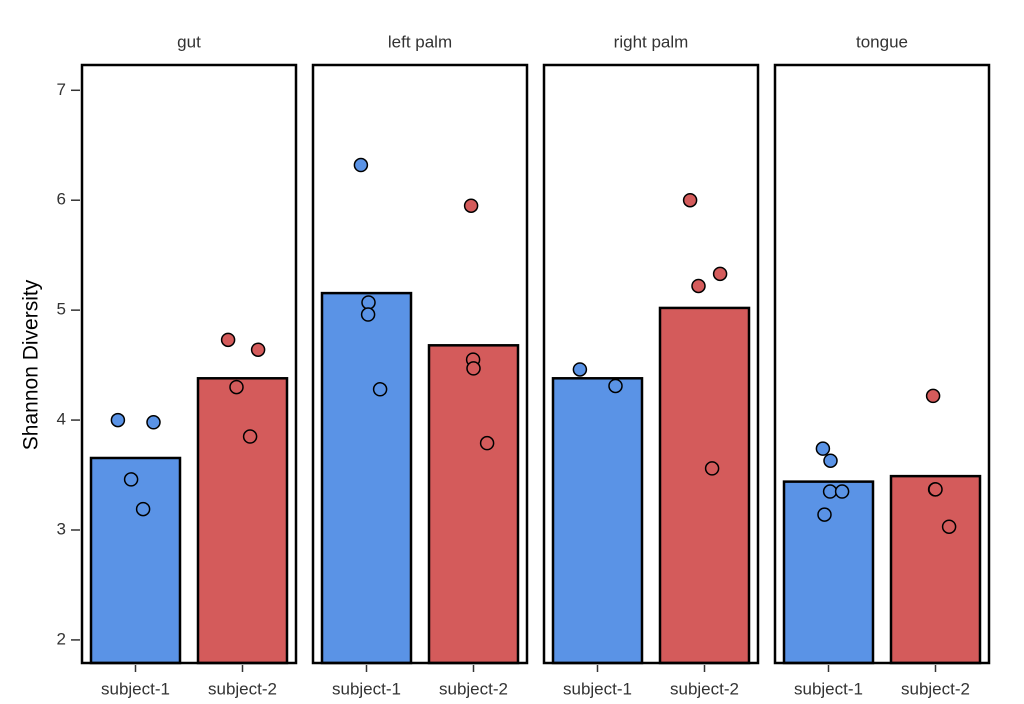 The image size is (1024, 704). Describe the element at coordinates (61, 528) in the screenshot. I see `y-tick-label: 3` at that location.